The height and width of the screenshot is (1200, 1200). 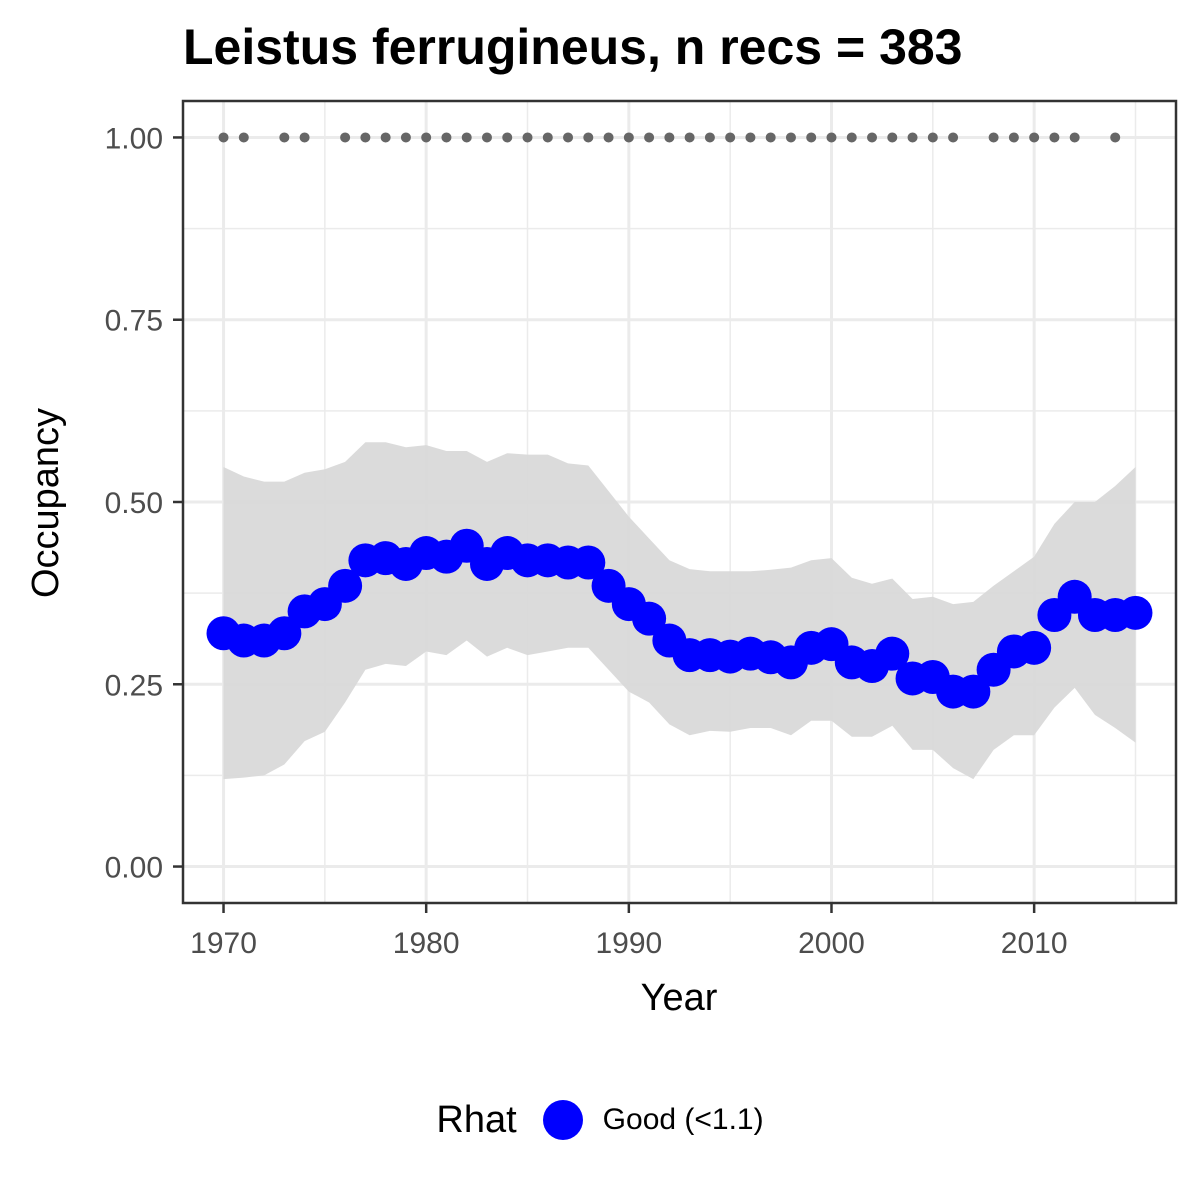 What do you see at coordinates (679, 618) in the screenshot?
I see `occupancy-series` at bounding box center [679, 618].